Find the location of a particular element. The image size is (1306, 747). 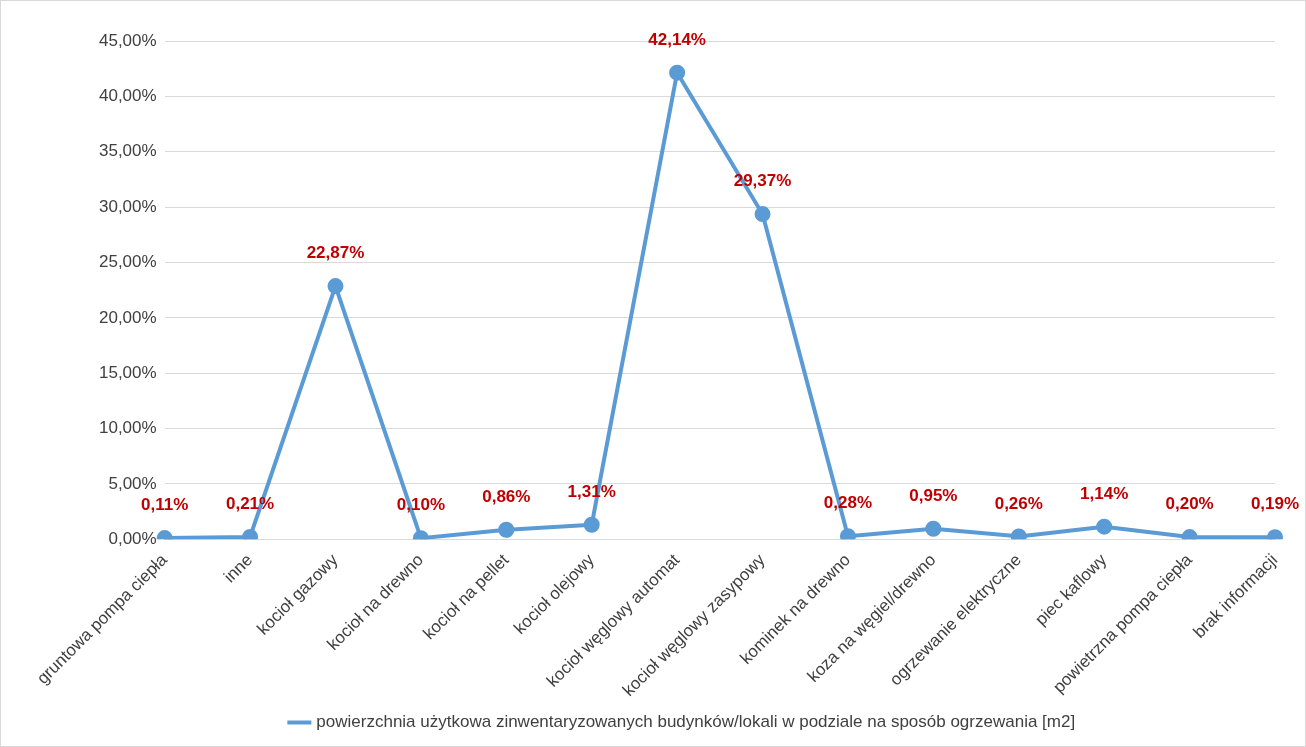

y-tick-label: 30,00% is located at coordinates (127, 206).